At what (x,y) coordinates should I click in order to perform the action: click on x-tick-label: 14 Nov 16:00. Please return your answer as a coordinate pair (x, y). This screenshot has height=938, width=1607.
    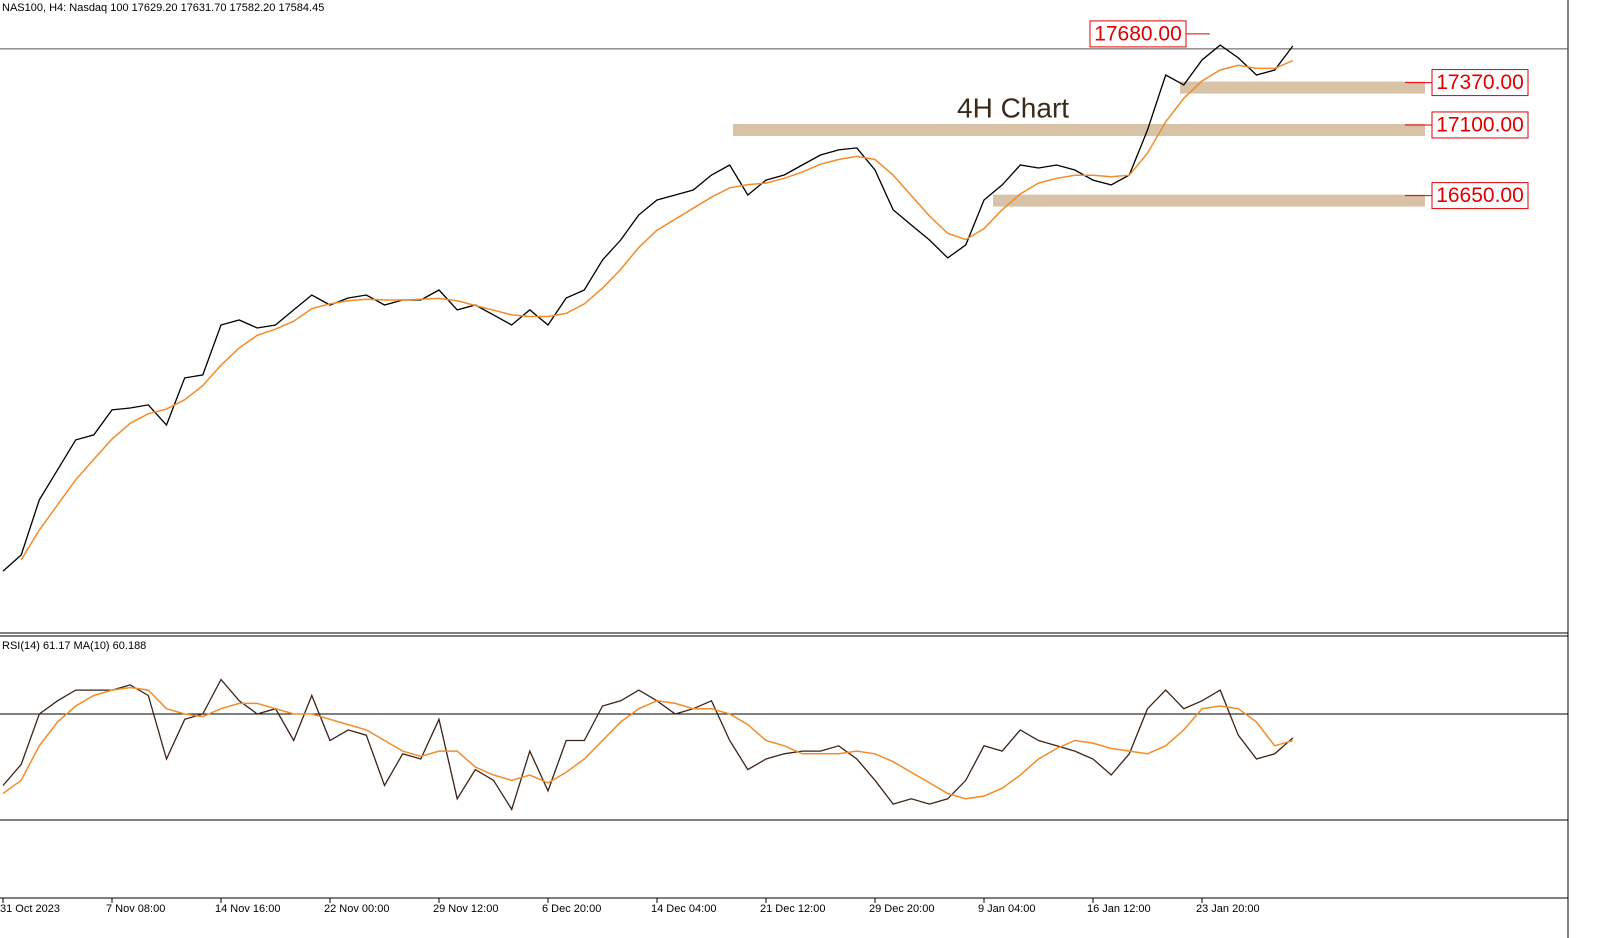
    Looking at the image, I should click on (247, 909).